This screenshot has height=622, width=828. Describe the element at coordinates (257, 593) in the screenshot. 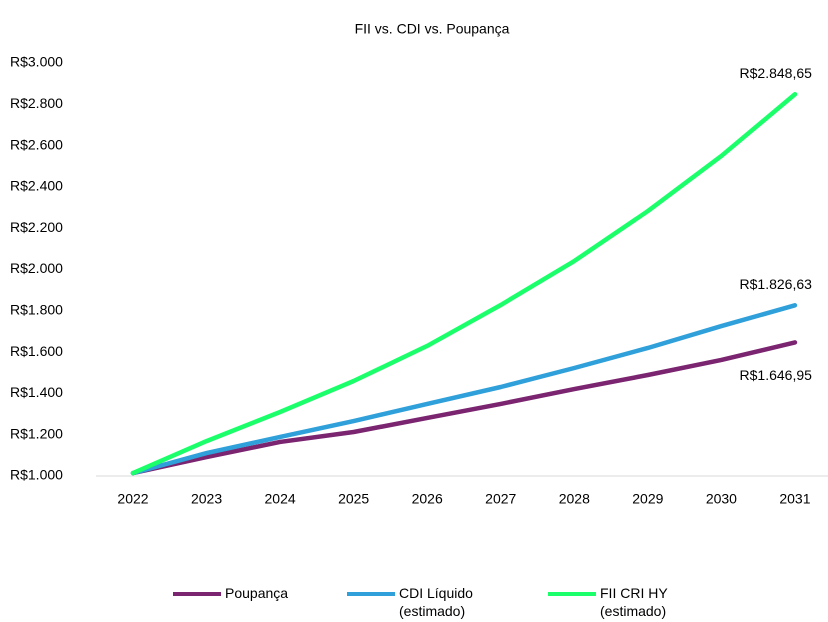

I see `legend-label: Poupança` at that location.